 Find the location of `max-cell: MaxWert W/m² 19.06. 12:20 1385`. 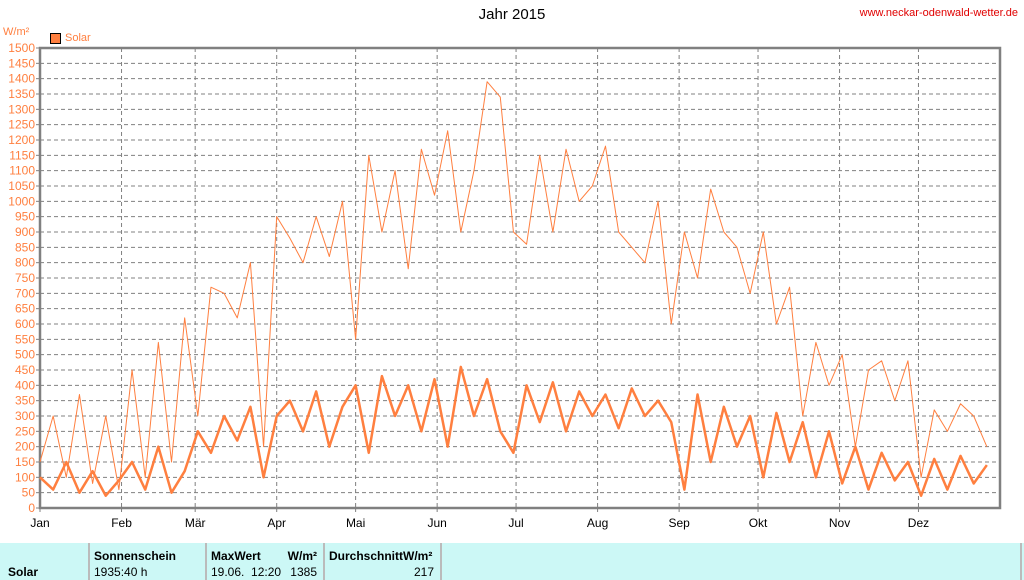

max-cell: MaxWert W/m² 19.06. 12:20 1385 is located at coordinates (266, 561).